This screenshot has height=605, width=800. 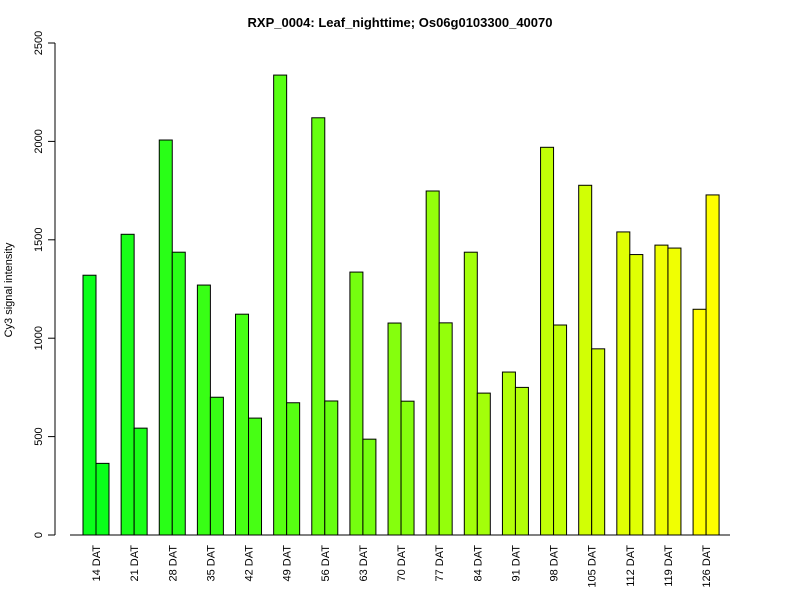 What do you see at coordinates (593, 566) in the screenshot?
I see `x-tick-label: 105 DAT` at bounding box center [593, 566].